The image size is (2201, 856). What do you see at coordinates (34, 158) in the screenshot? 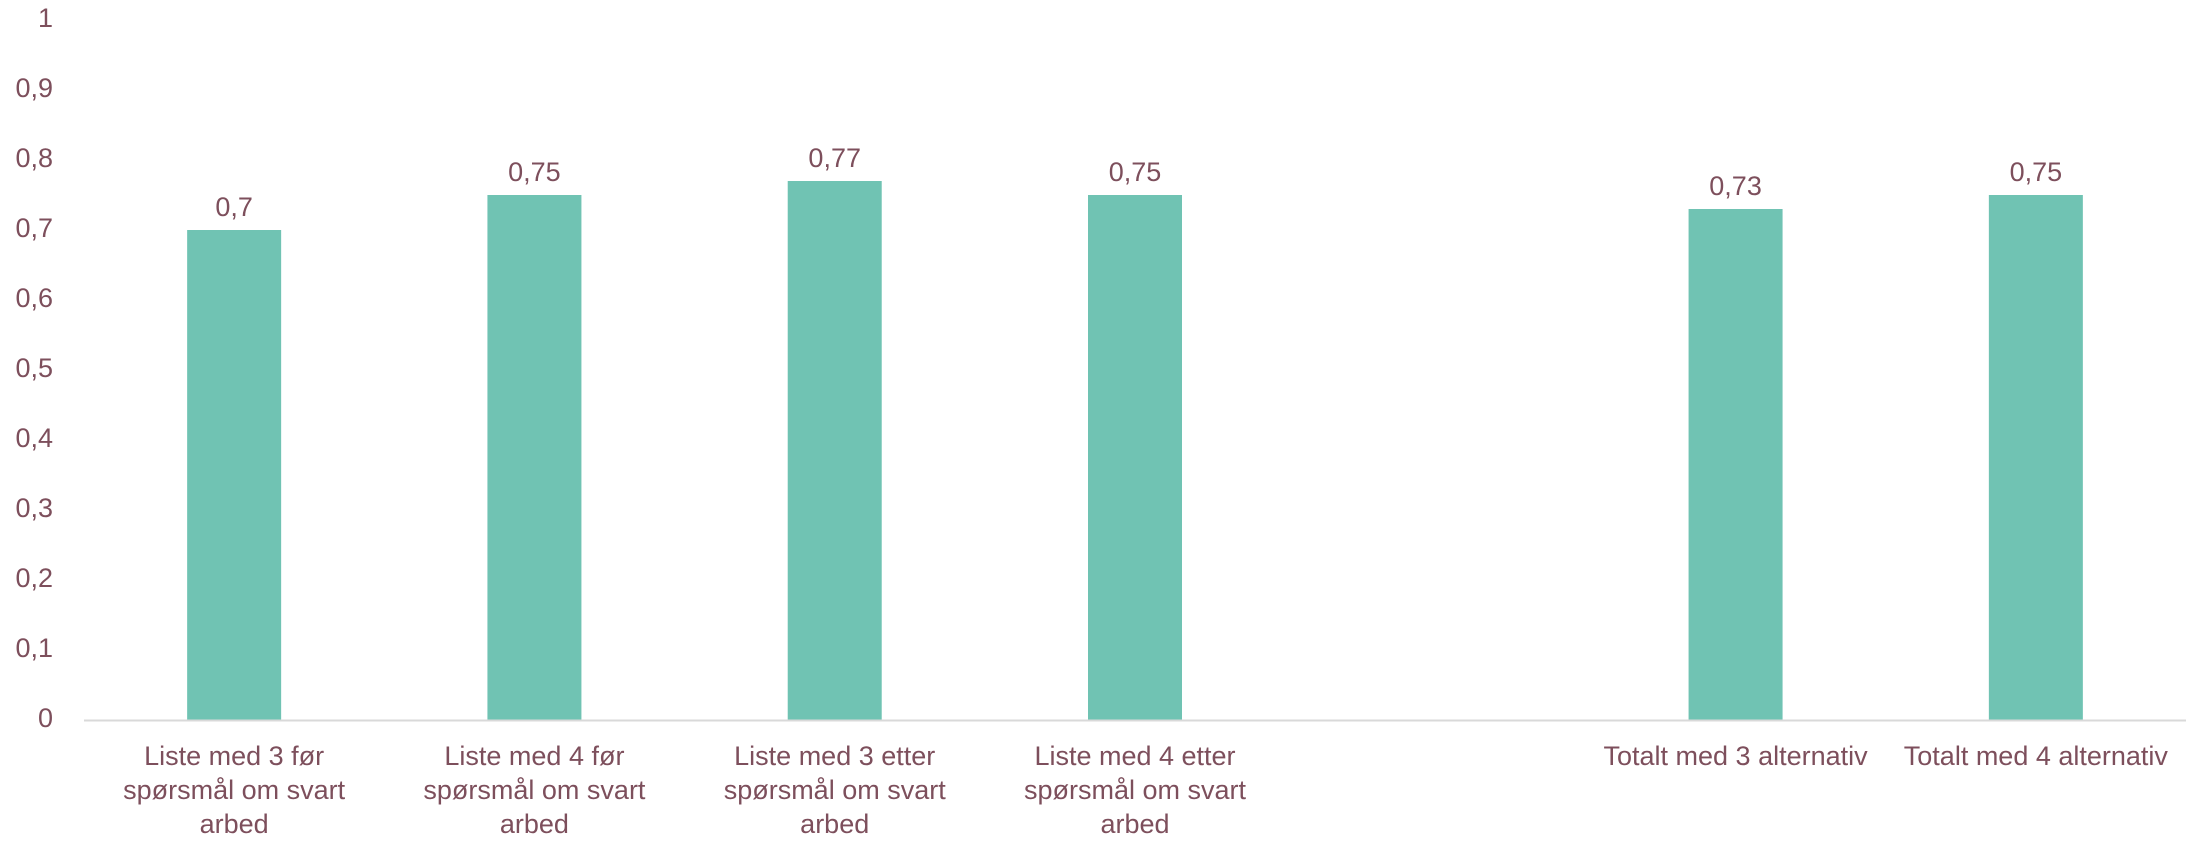
I see `y-tick-label: 0,8` at bounding box center [34, 158].